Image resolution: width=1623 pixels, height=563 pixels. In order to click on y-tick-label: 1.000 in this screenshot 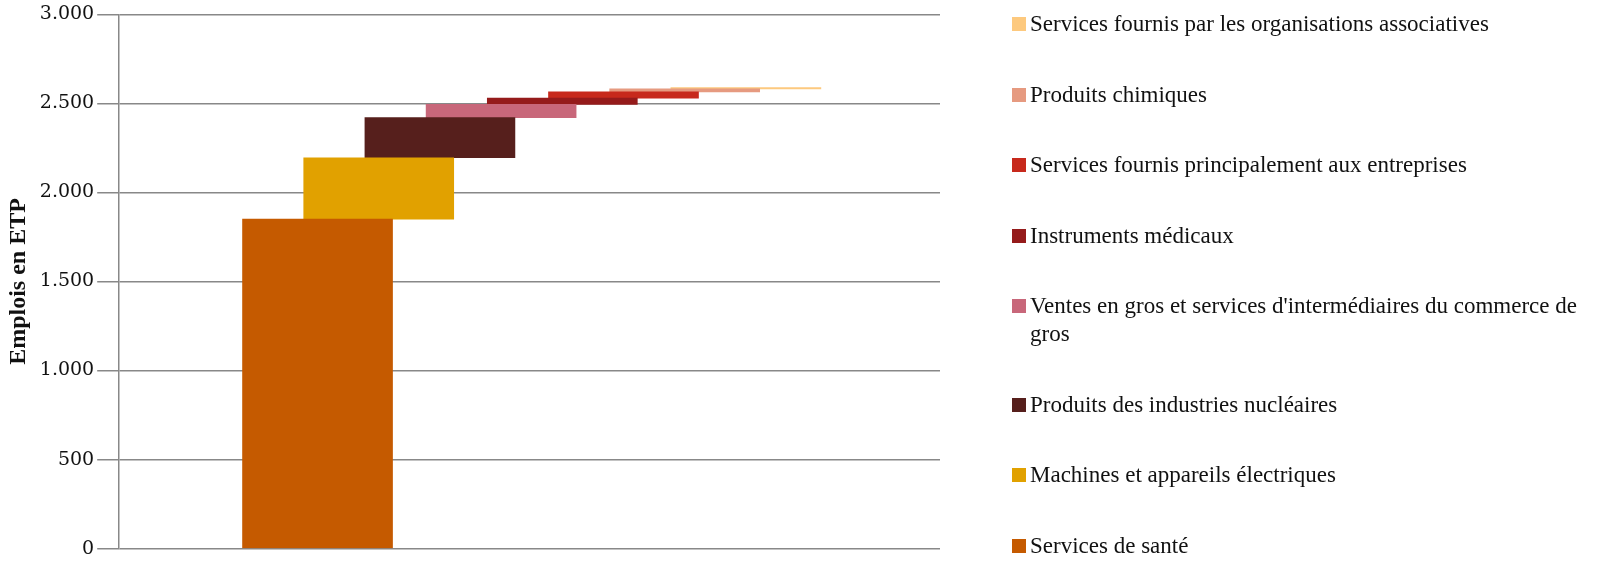, I will do `click(67, 368)`.